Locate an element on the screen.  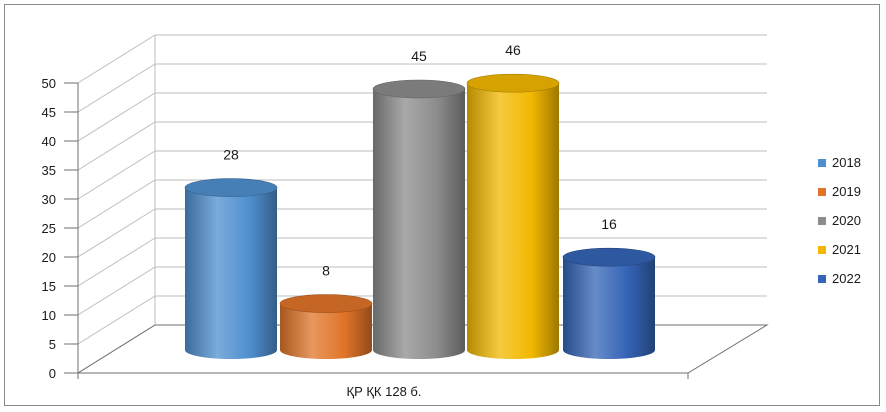
legend-item-2020: 2020 is located at coordinates (850, 220).